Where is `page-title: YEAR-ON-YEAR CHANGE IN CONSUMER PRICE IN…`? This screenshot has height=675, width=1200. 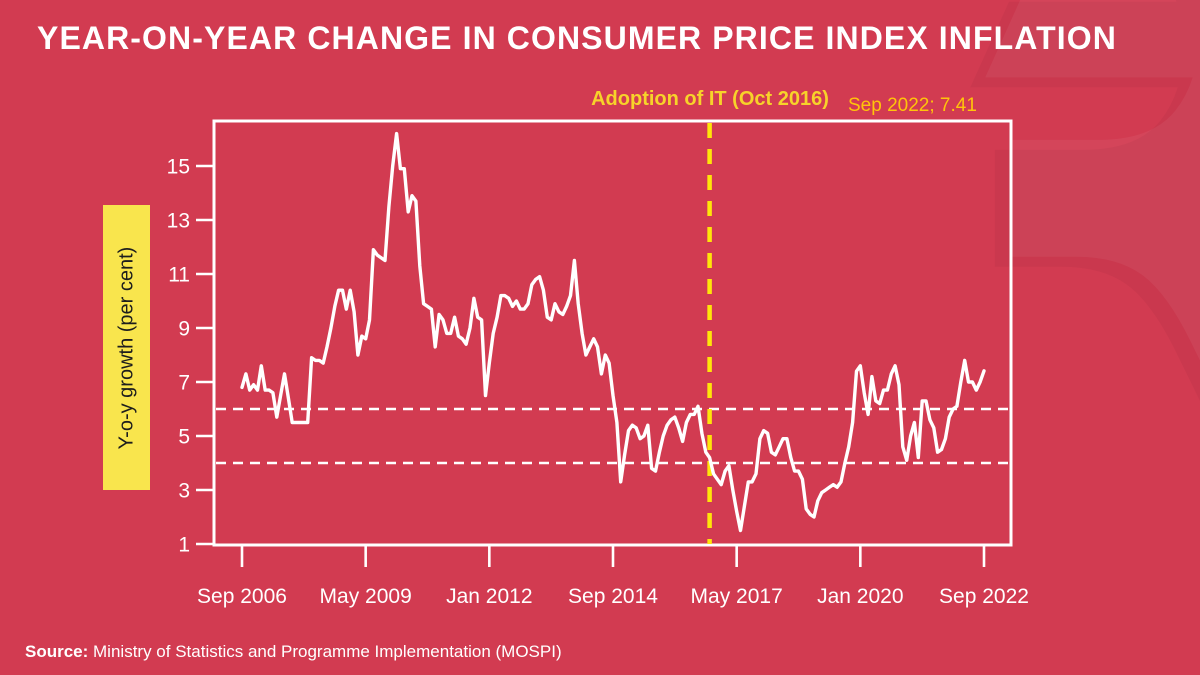 page-title: YEAR-ON-YEAR CHANGE IN CONSUMER PRICE IN… is located at coordinates (577, 38).